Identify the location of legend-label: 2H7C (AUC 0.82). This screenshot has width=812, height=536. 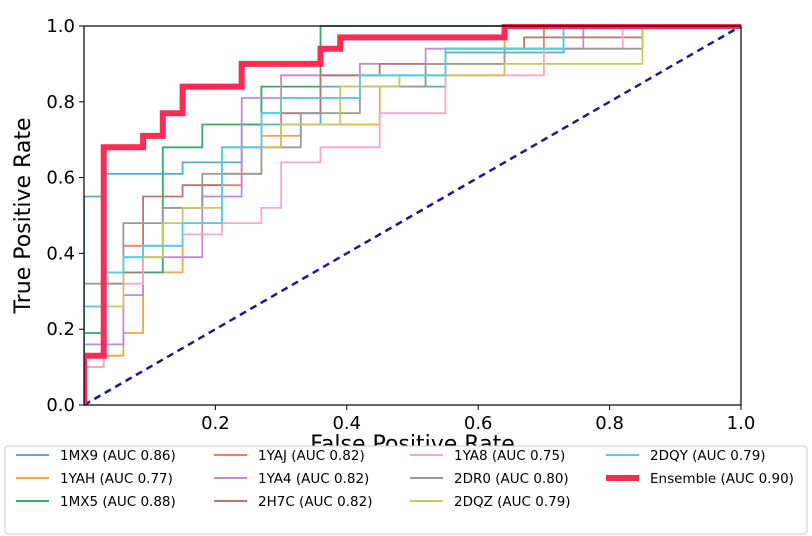
(315, 502).